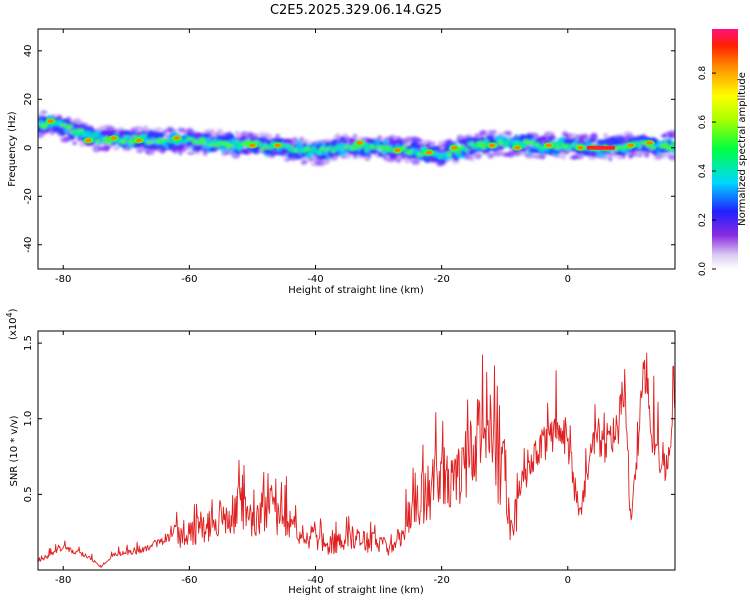  I want to click on spectrogram-y-tick-label: 20, so click(28, 99).